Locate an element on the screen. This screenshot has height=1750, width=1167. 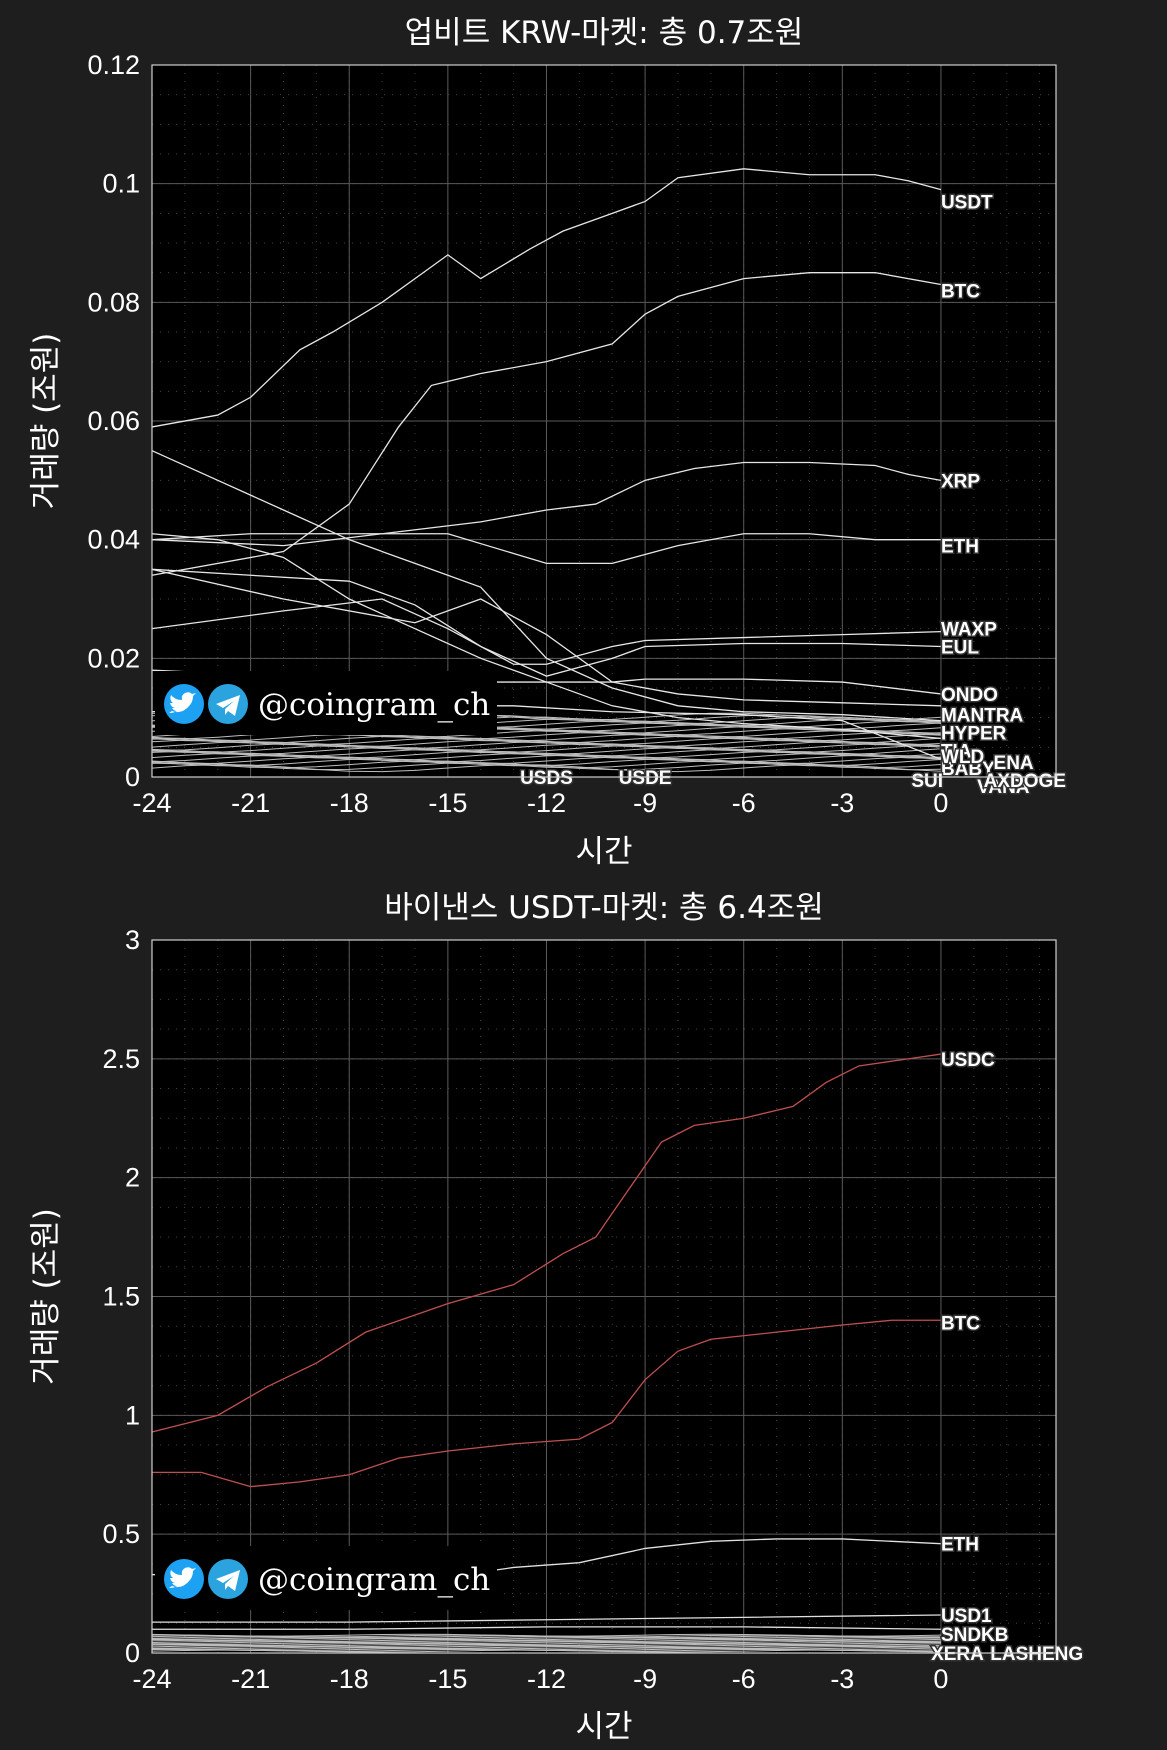
y-tick-label: 0.5 is located at coordinates (121, 1534).